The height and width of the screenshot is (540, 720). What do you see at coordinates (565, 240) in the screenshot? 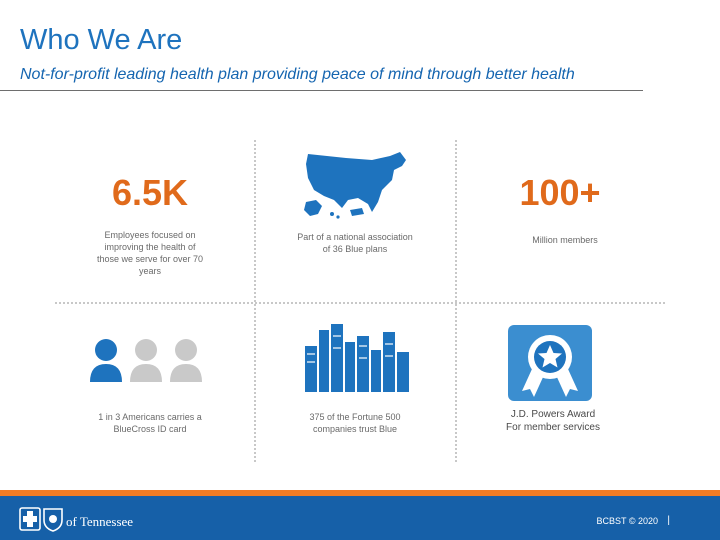
I see `members-caption: Million members` at bounding box center [565, 240].